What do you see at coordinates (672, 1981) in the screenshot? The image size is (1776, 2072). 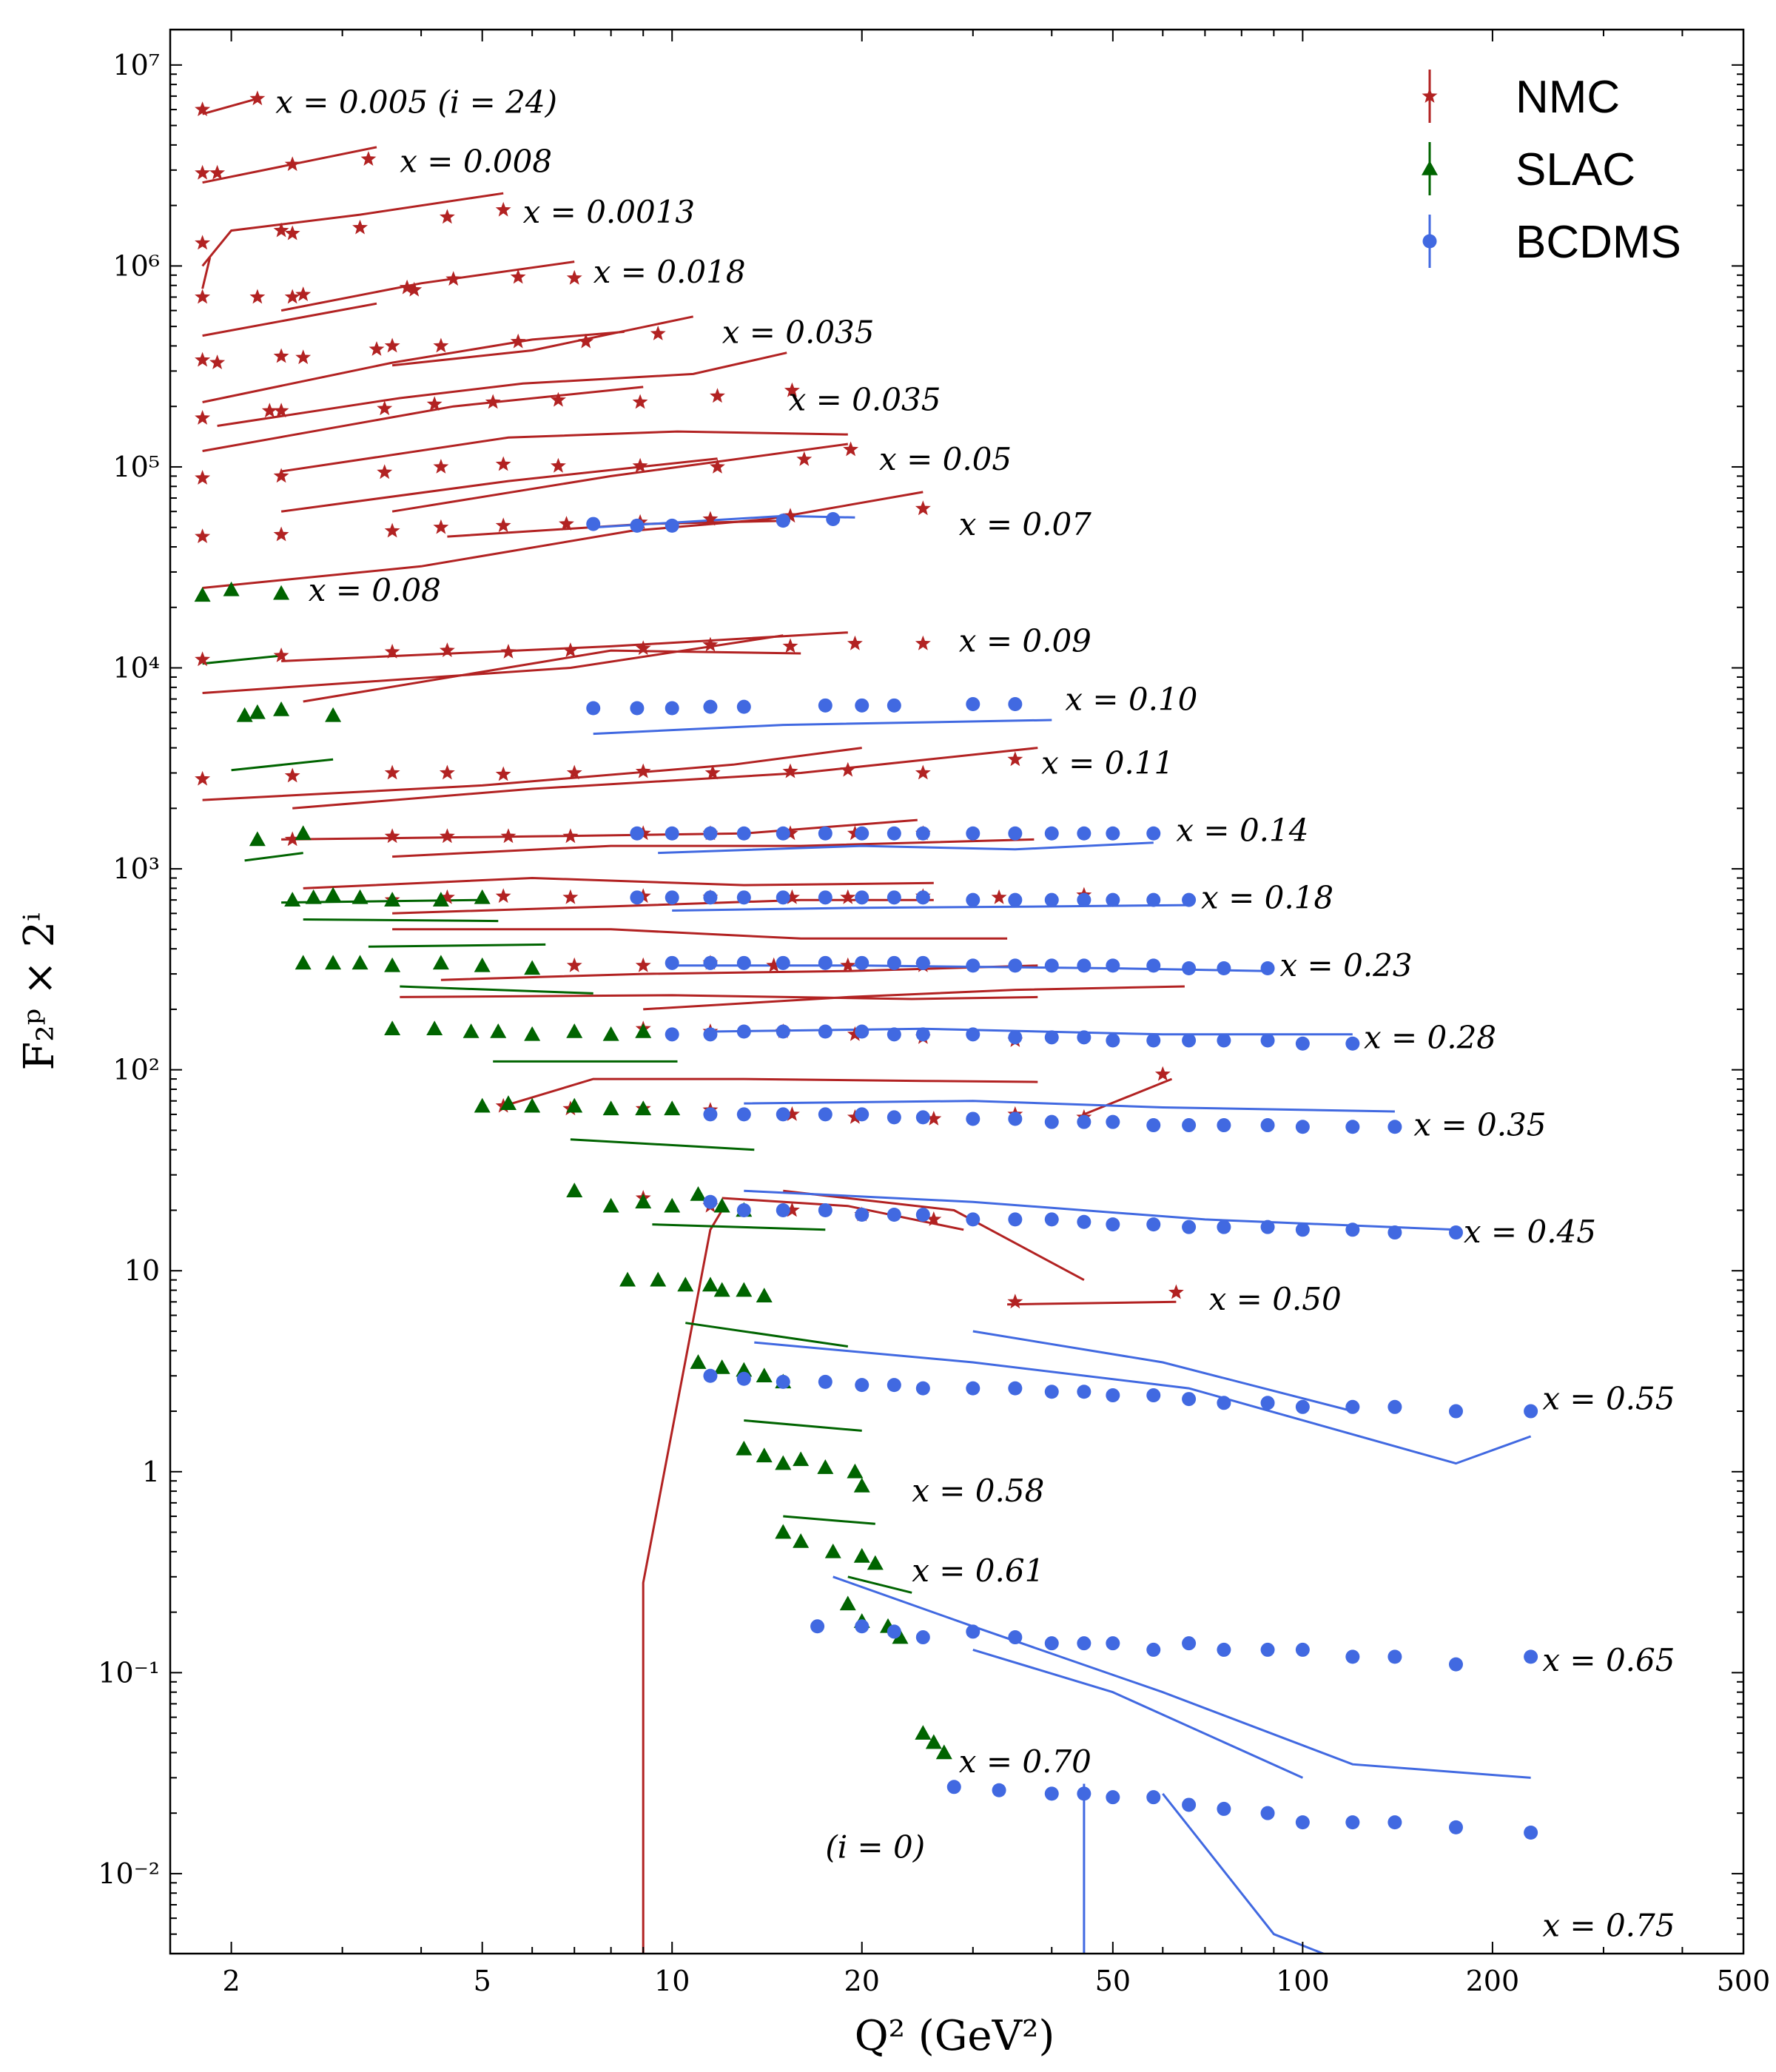 I see `x-tick-label: 10` at bounding box center [672, 1981].